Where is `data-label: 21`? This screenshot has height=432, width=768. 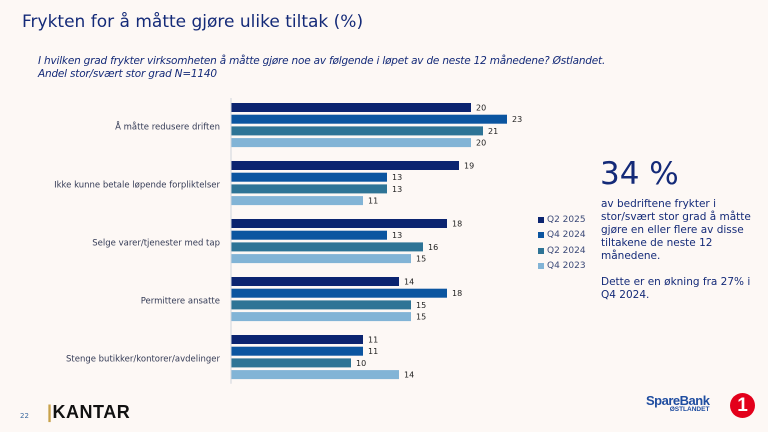
data-label: 21 is located at coordinates (493, 131).